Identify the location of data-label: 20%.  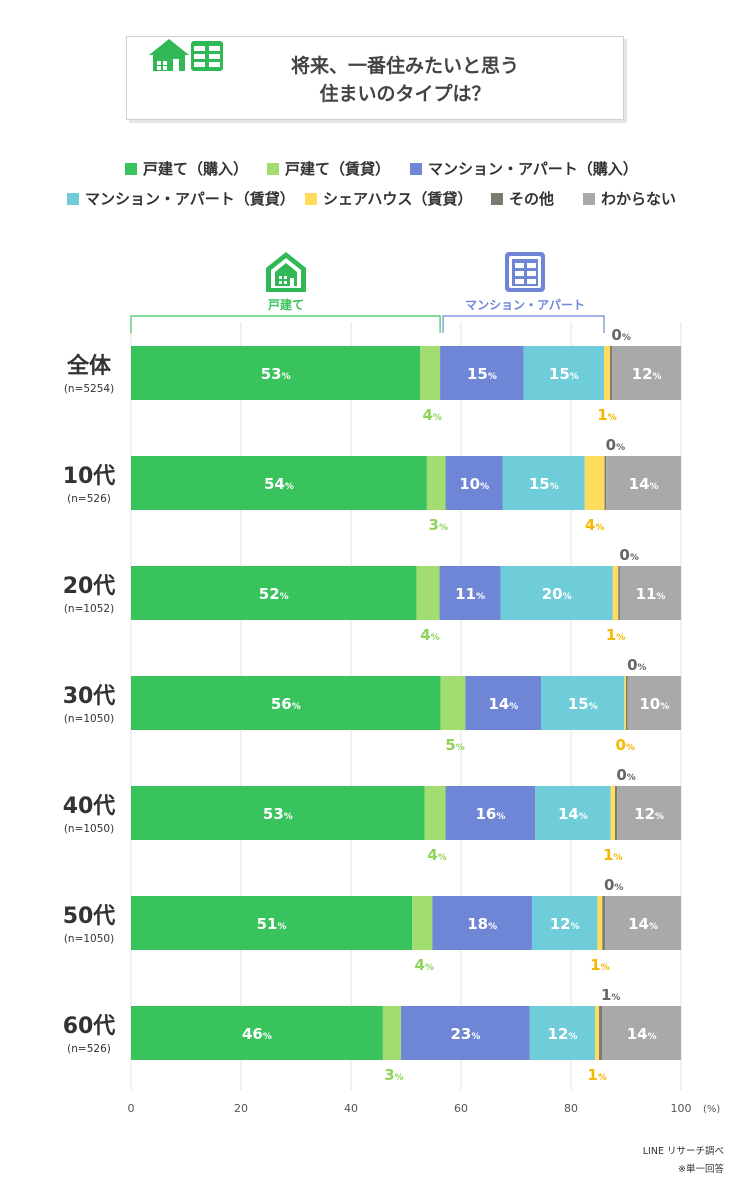
(557, 594).